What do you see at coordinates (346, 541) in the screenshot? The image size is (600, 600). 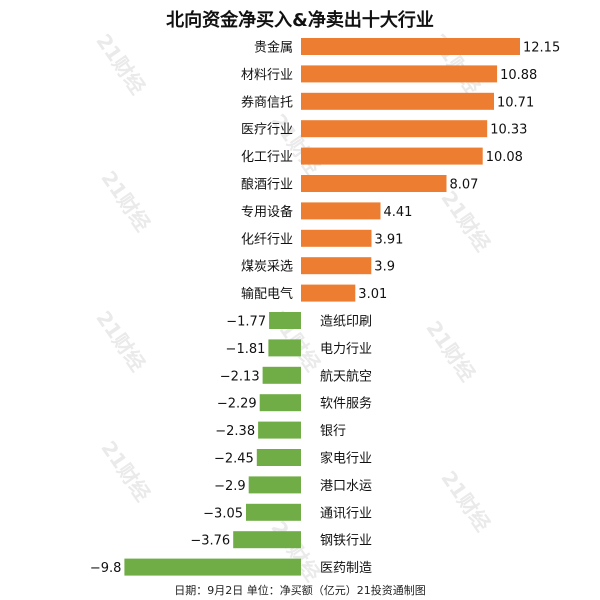 I see `category-label: 钢铁行业` at bounding box center [346, 541].